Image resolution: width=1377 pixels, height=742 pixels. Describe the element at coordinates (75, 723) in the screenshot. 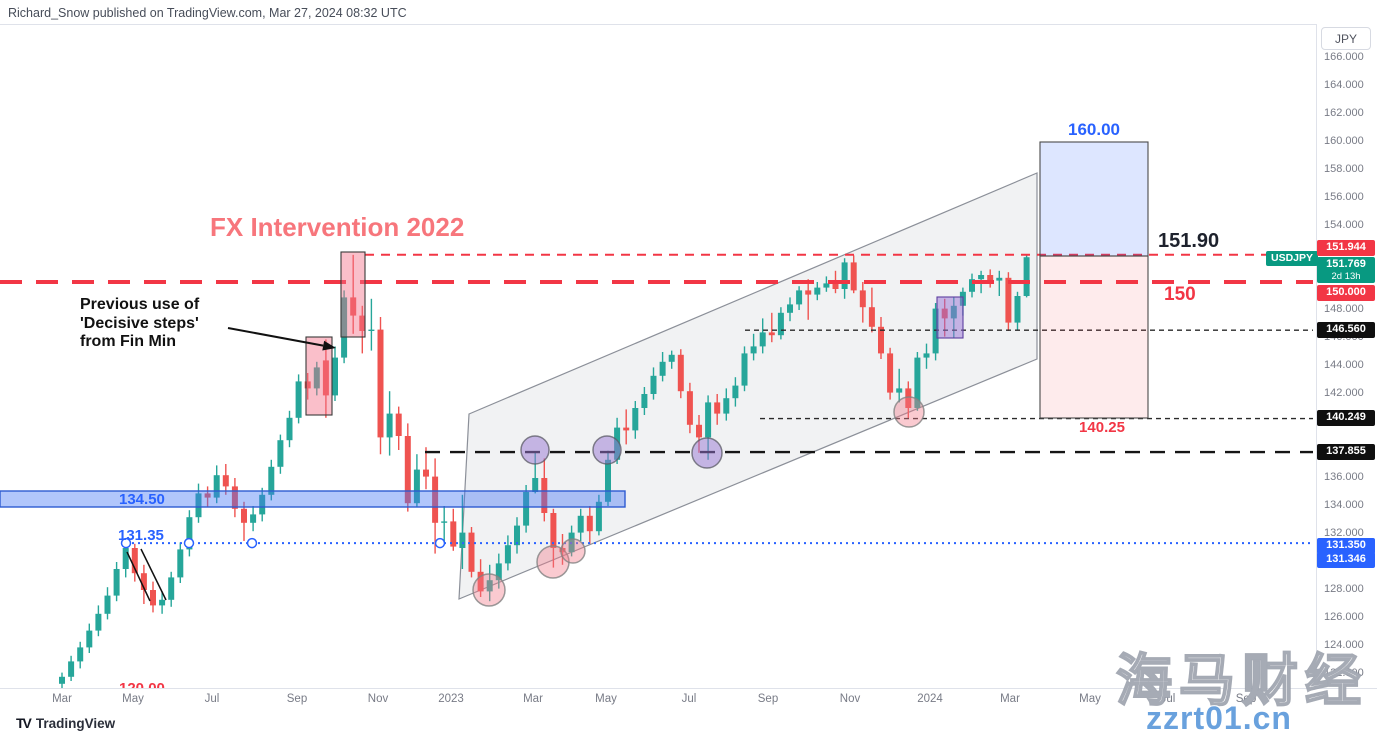

I see `tradingview-brand-text: TradingView` at that location.